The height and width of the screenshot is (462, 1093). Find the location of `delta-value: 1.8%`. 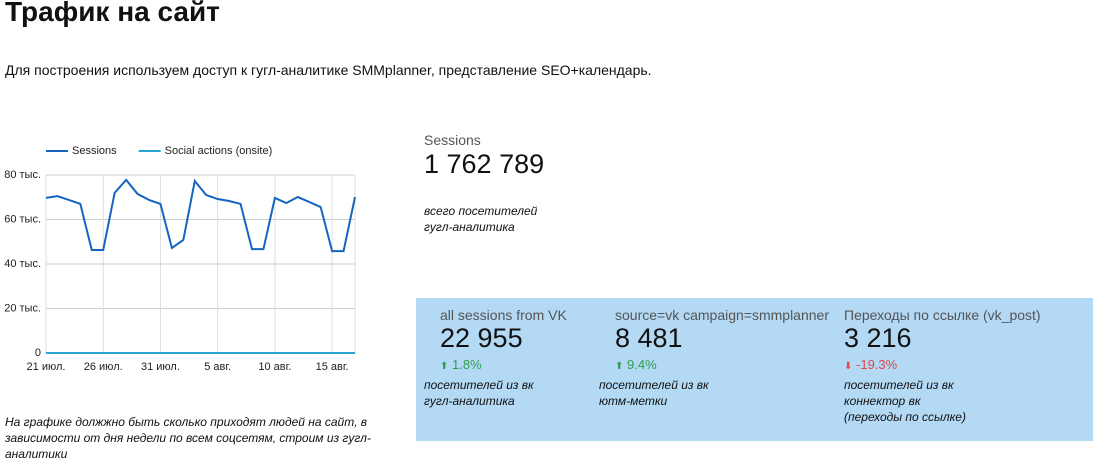

delta-value: 1.8% is located at coordinates (467, 364).